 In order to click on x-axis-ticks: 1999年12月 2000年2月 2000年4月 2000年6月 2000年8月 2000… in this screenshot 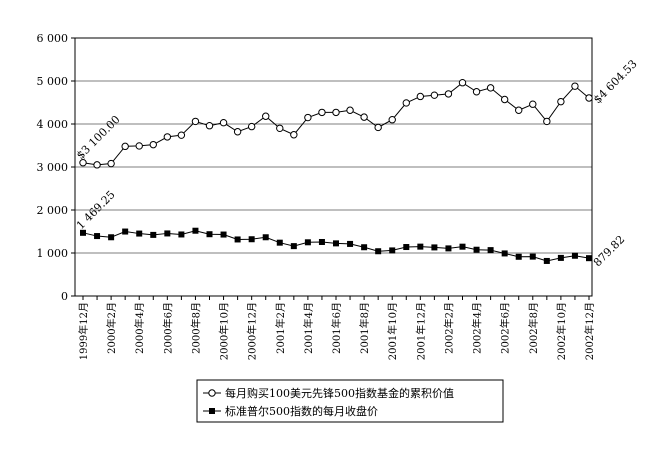, I will do `click(336, 328)`.